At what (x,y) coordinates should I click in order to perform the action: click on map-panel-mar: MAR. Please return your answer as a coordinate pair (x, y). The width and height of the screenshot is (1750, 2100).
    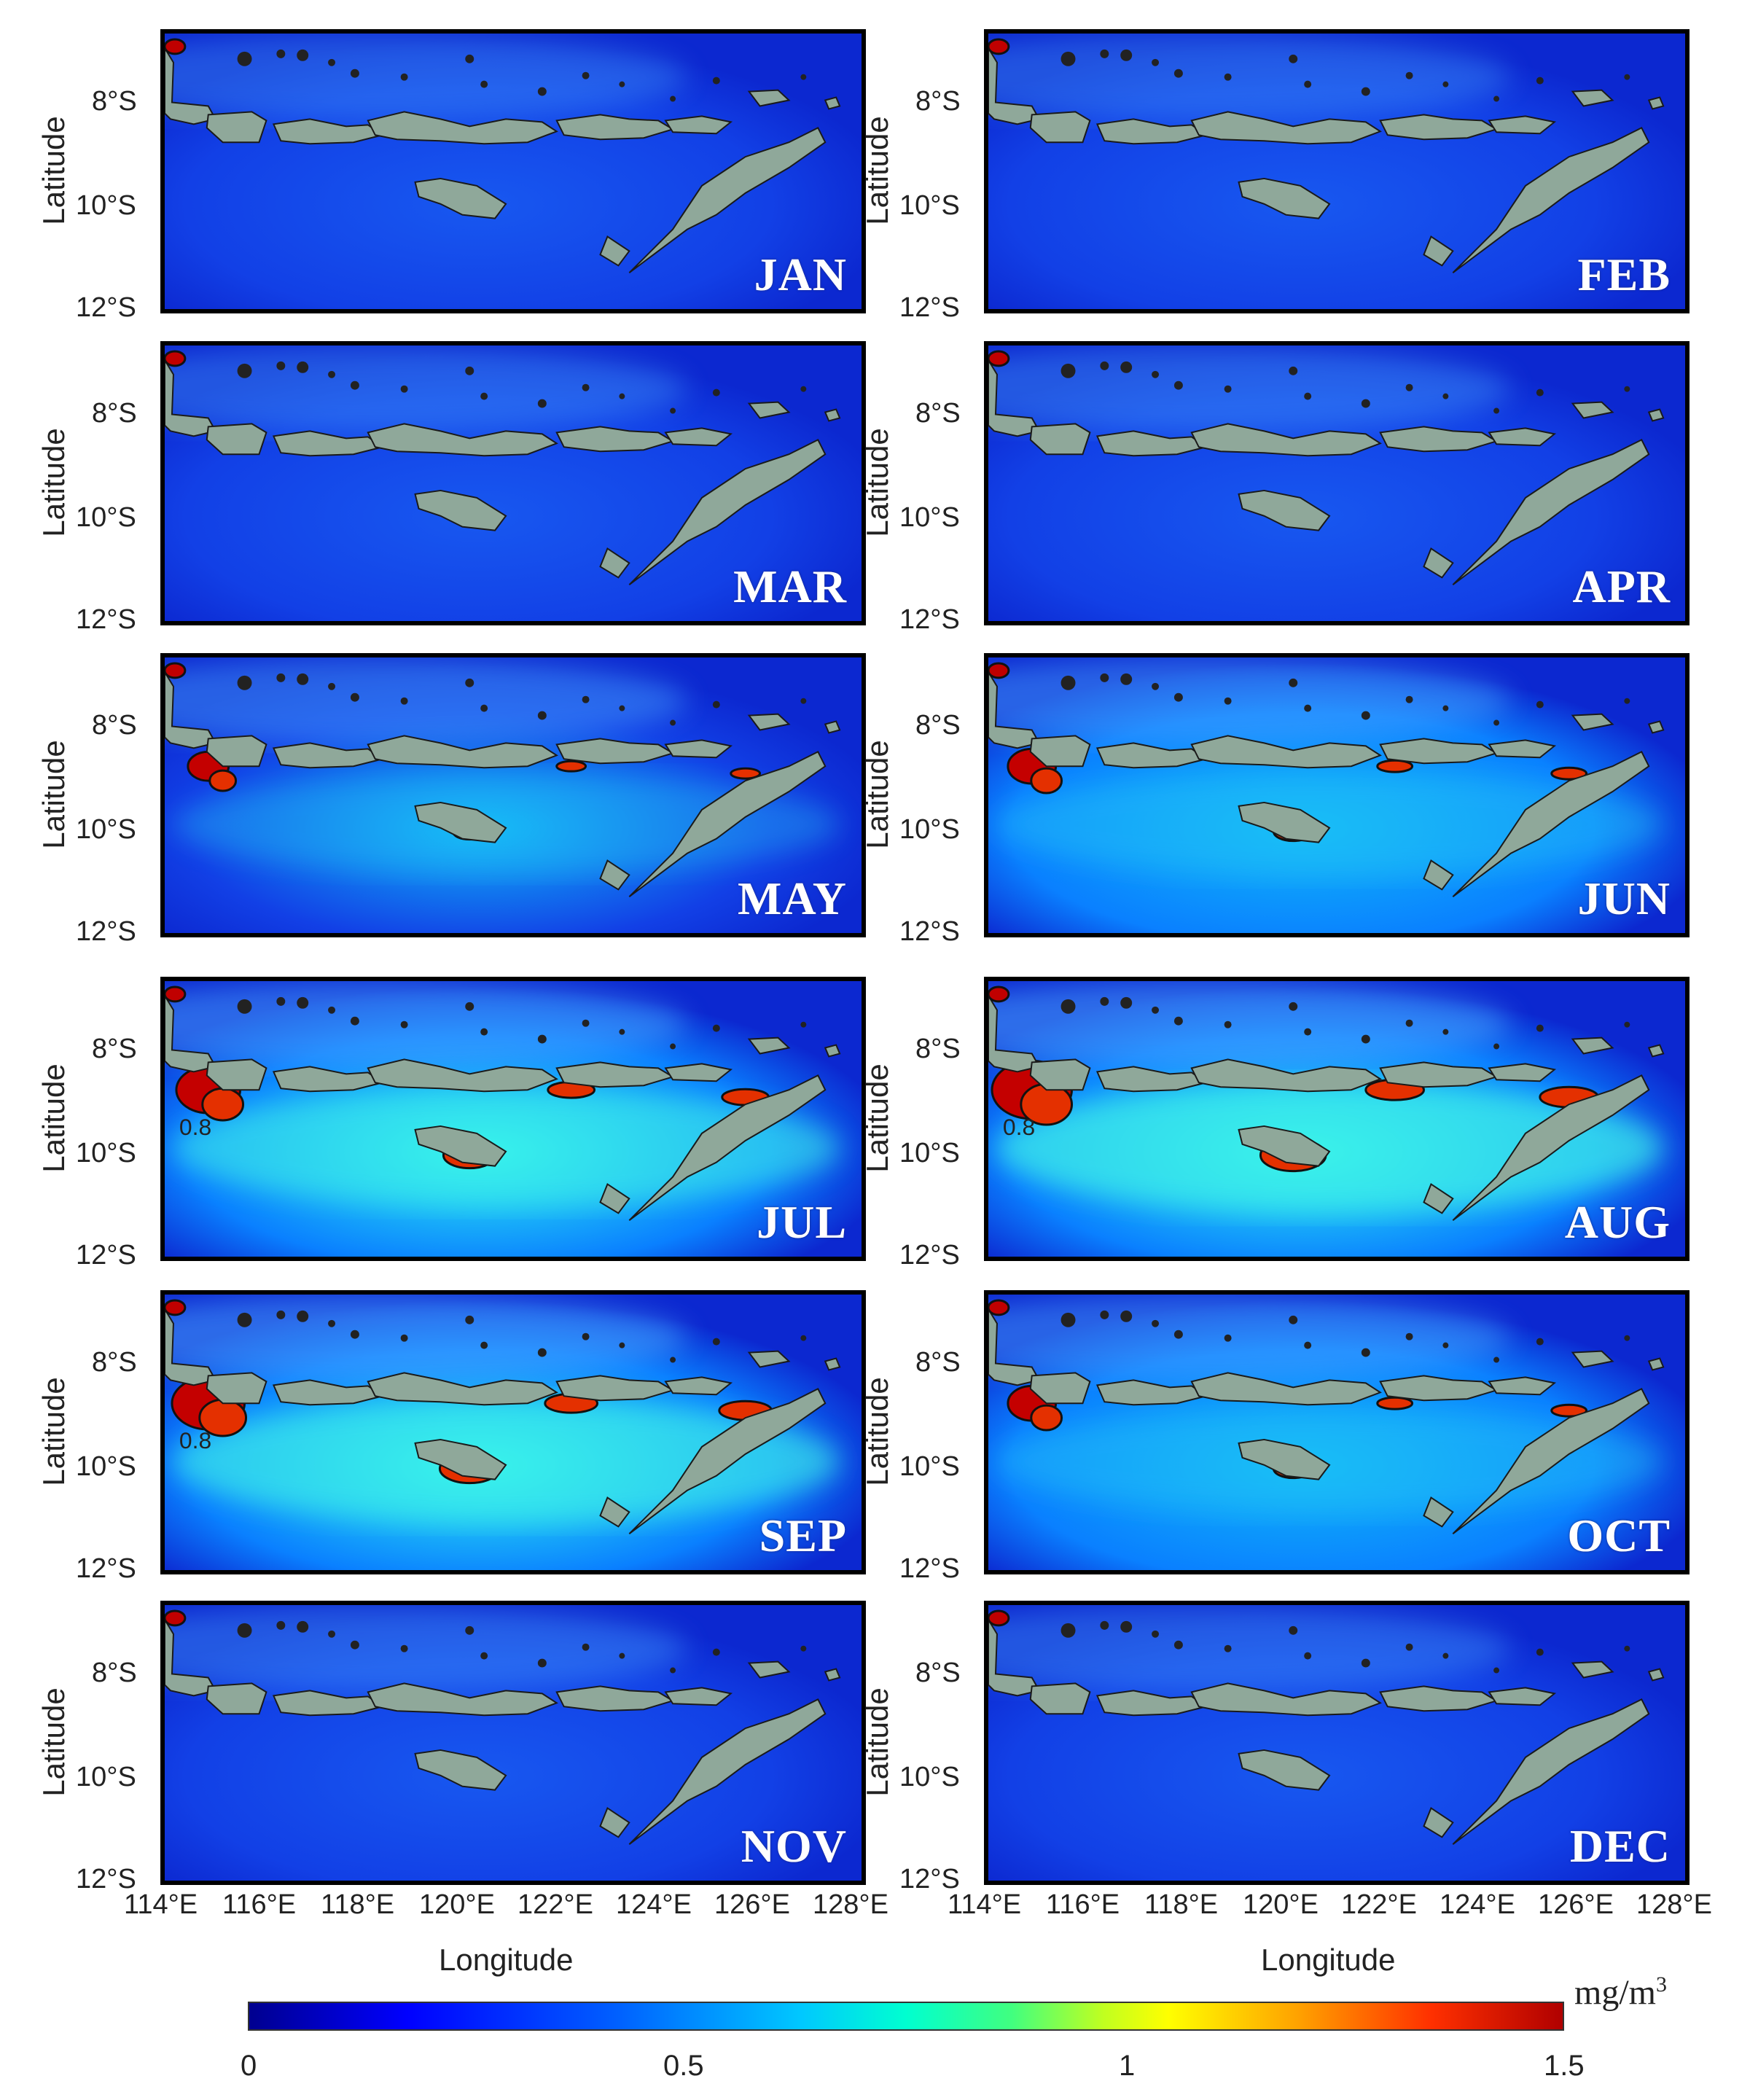
    Looking at the image, I should click on (513, 483).